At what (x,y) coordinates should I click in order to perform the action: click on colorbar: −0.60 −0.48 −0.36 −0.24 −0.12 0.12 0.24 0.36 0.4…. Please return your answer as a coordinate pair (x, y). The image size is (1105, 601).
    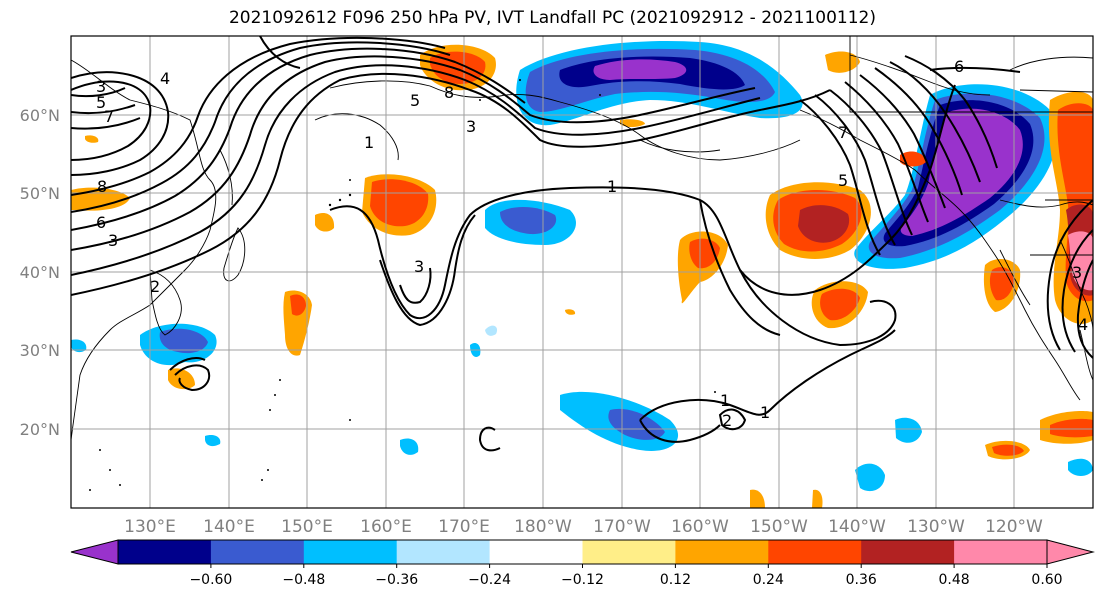
    Looking at the image, I should click on (582, 563).